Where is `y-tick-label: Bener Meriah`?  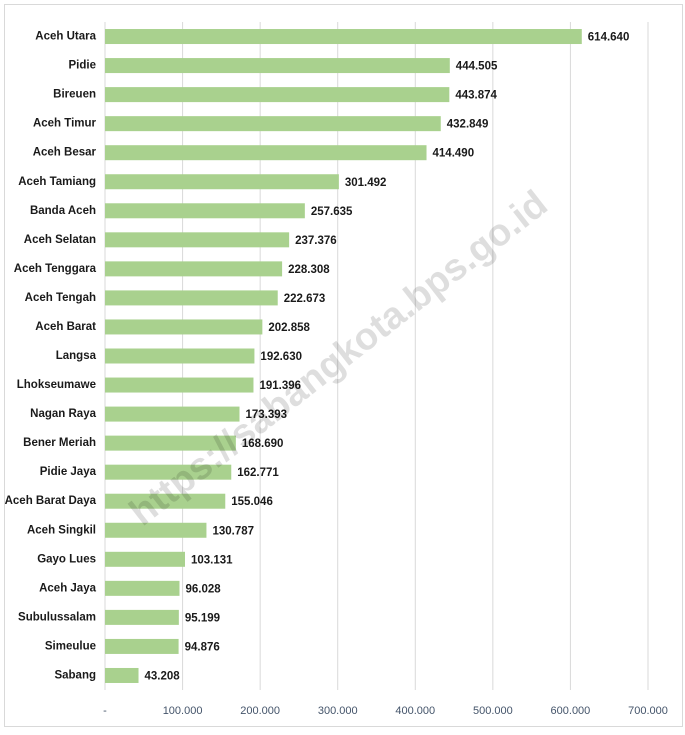 y-tick-label: Bener Meriah is located at coordinates (59, 443).